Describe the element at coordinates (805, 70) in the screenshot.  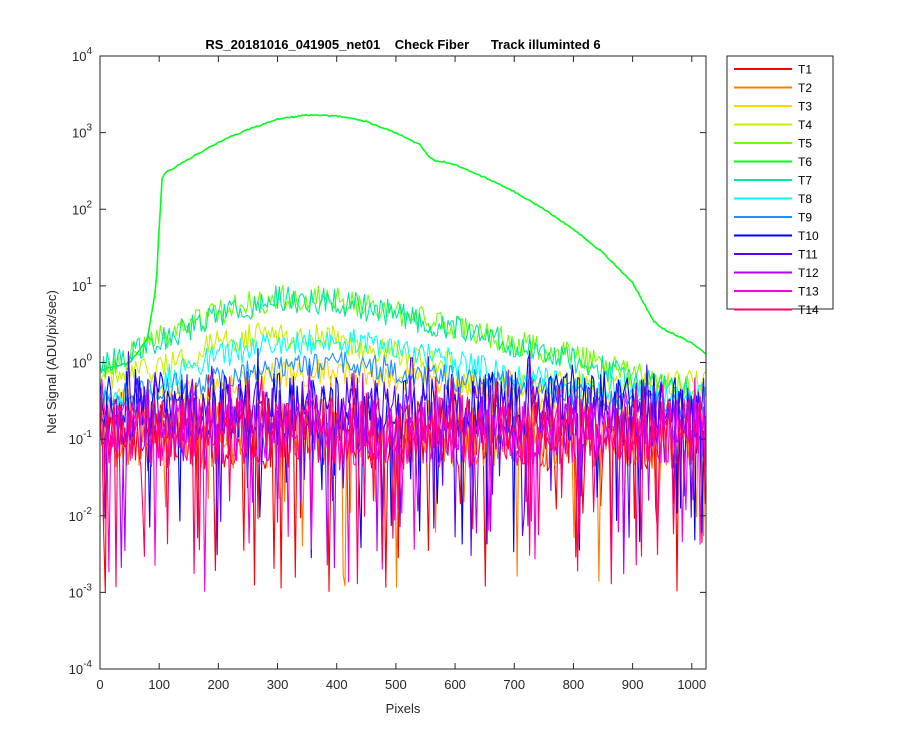
I see `legend-label-t1: T1` at that location.